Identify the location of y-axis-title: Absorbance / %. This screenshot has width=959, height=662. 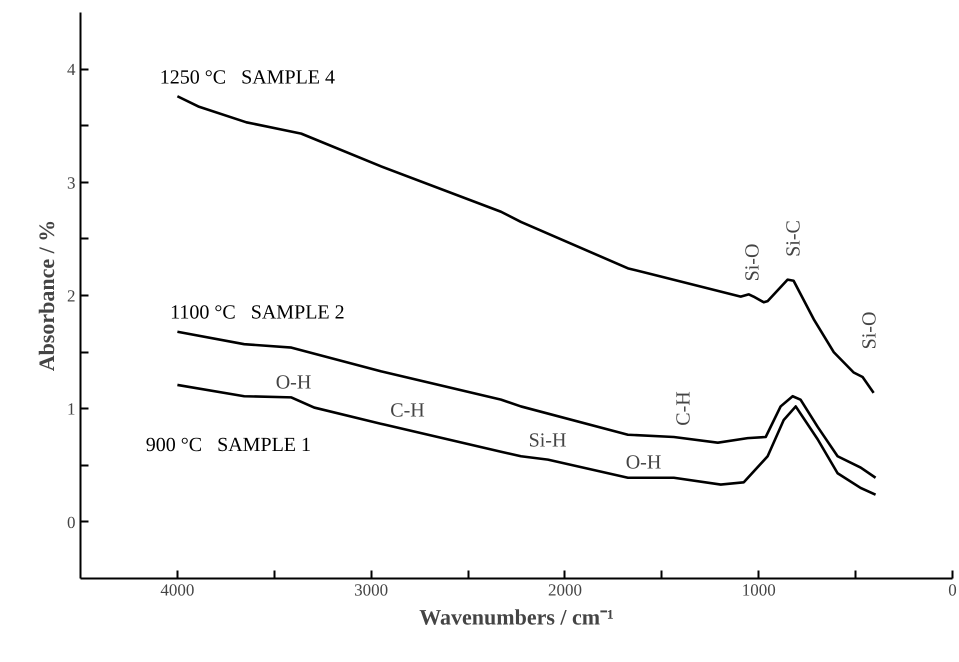
(46, 296).